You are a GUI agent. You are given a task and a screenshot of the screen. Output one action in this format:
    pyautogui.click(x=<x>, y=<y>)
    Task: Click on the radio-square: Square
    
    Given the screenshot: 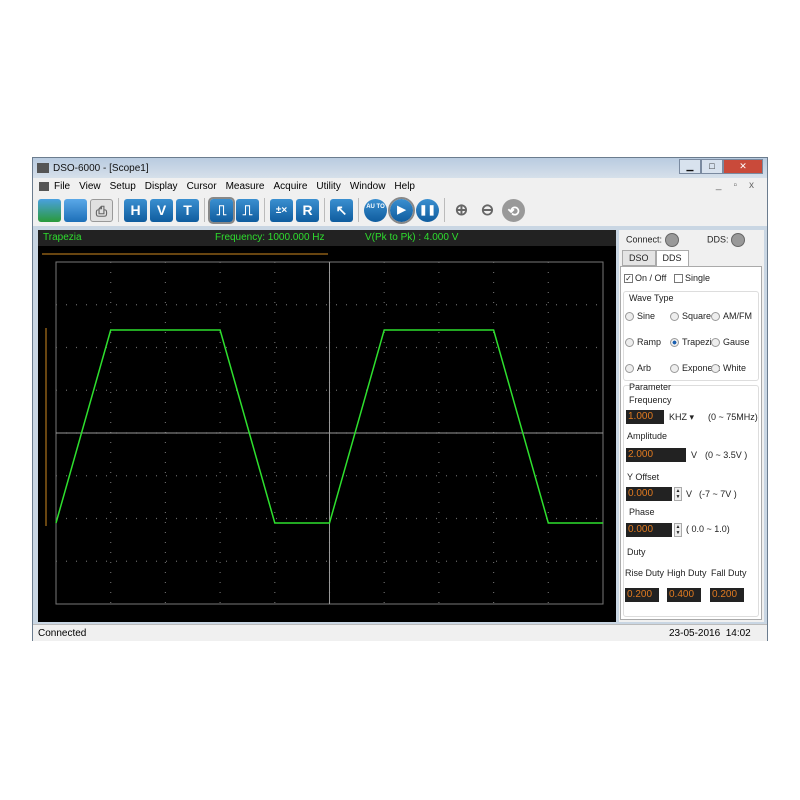 What is the action you would take?
    pyautogui.click(x=691, y=316)
    